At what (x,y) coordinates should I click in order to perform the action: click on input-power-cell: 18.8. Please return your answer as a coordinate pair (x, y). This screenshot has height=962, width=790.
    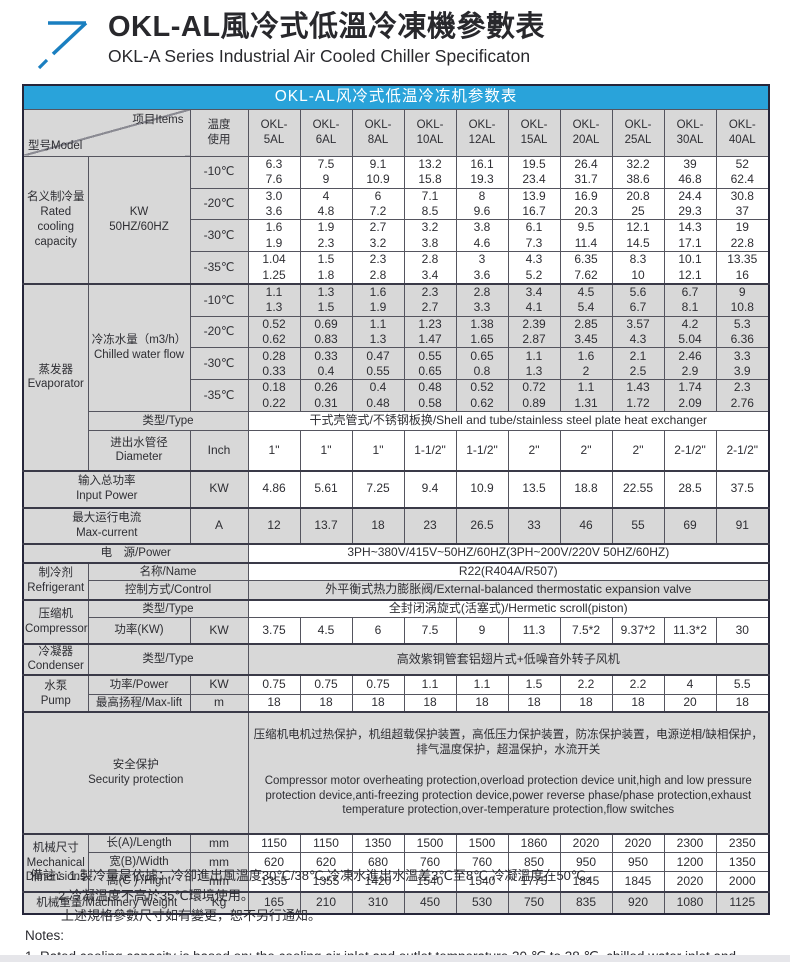
    Looking at the image, I should click on (586, 489).